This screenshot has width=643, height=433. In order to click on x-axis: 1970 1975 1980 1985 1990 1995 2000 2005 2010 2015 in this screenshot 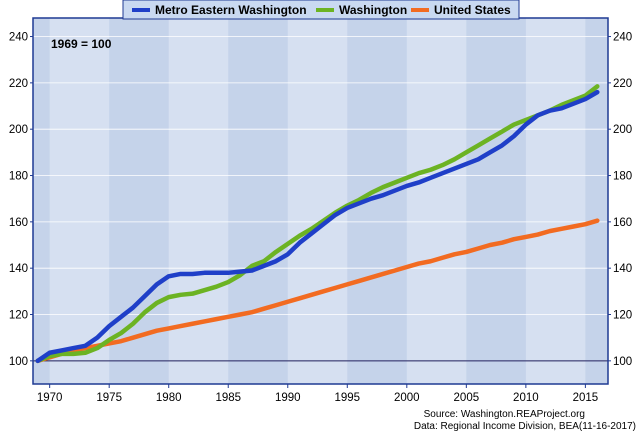, I will do `click(317, 394)`.